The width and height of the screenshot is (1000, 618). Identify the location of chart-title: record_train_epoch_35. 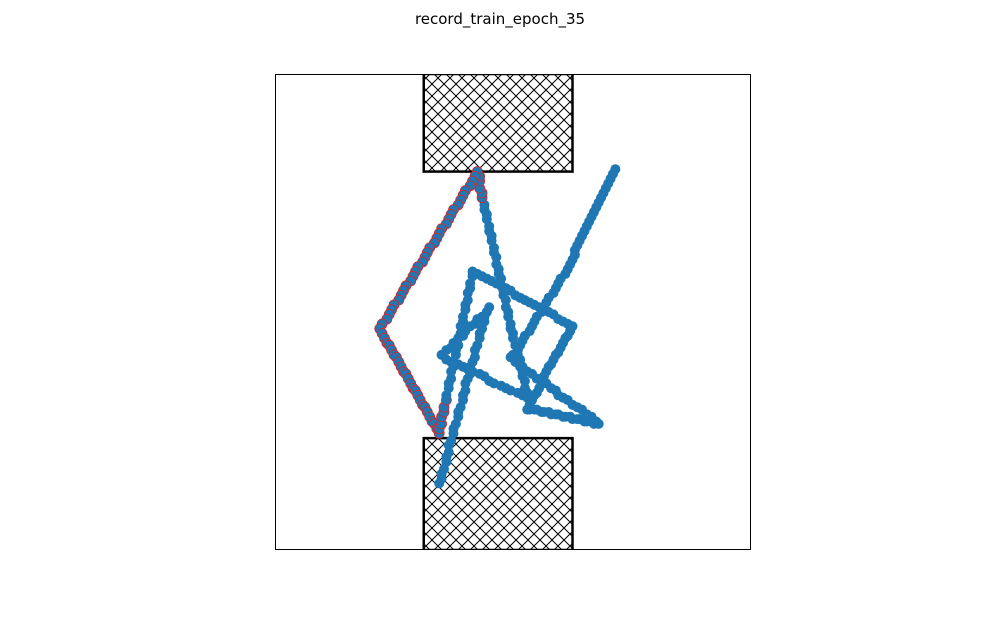
(500, 19).